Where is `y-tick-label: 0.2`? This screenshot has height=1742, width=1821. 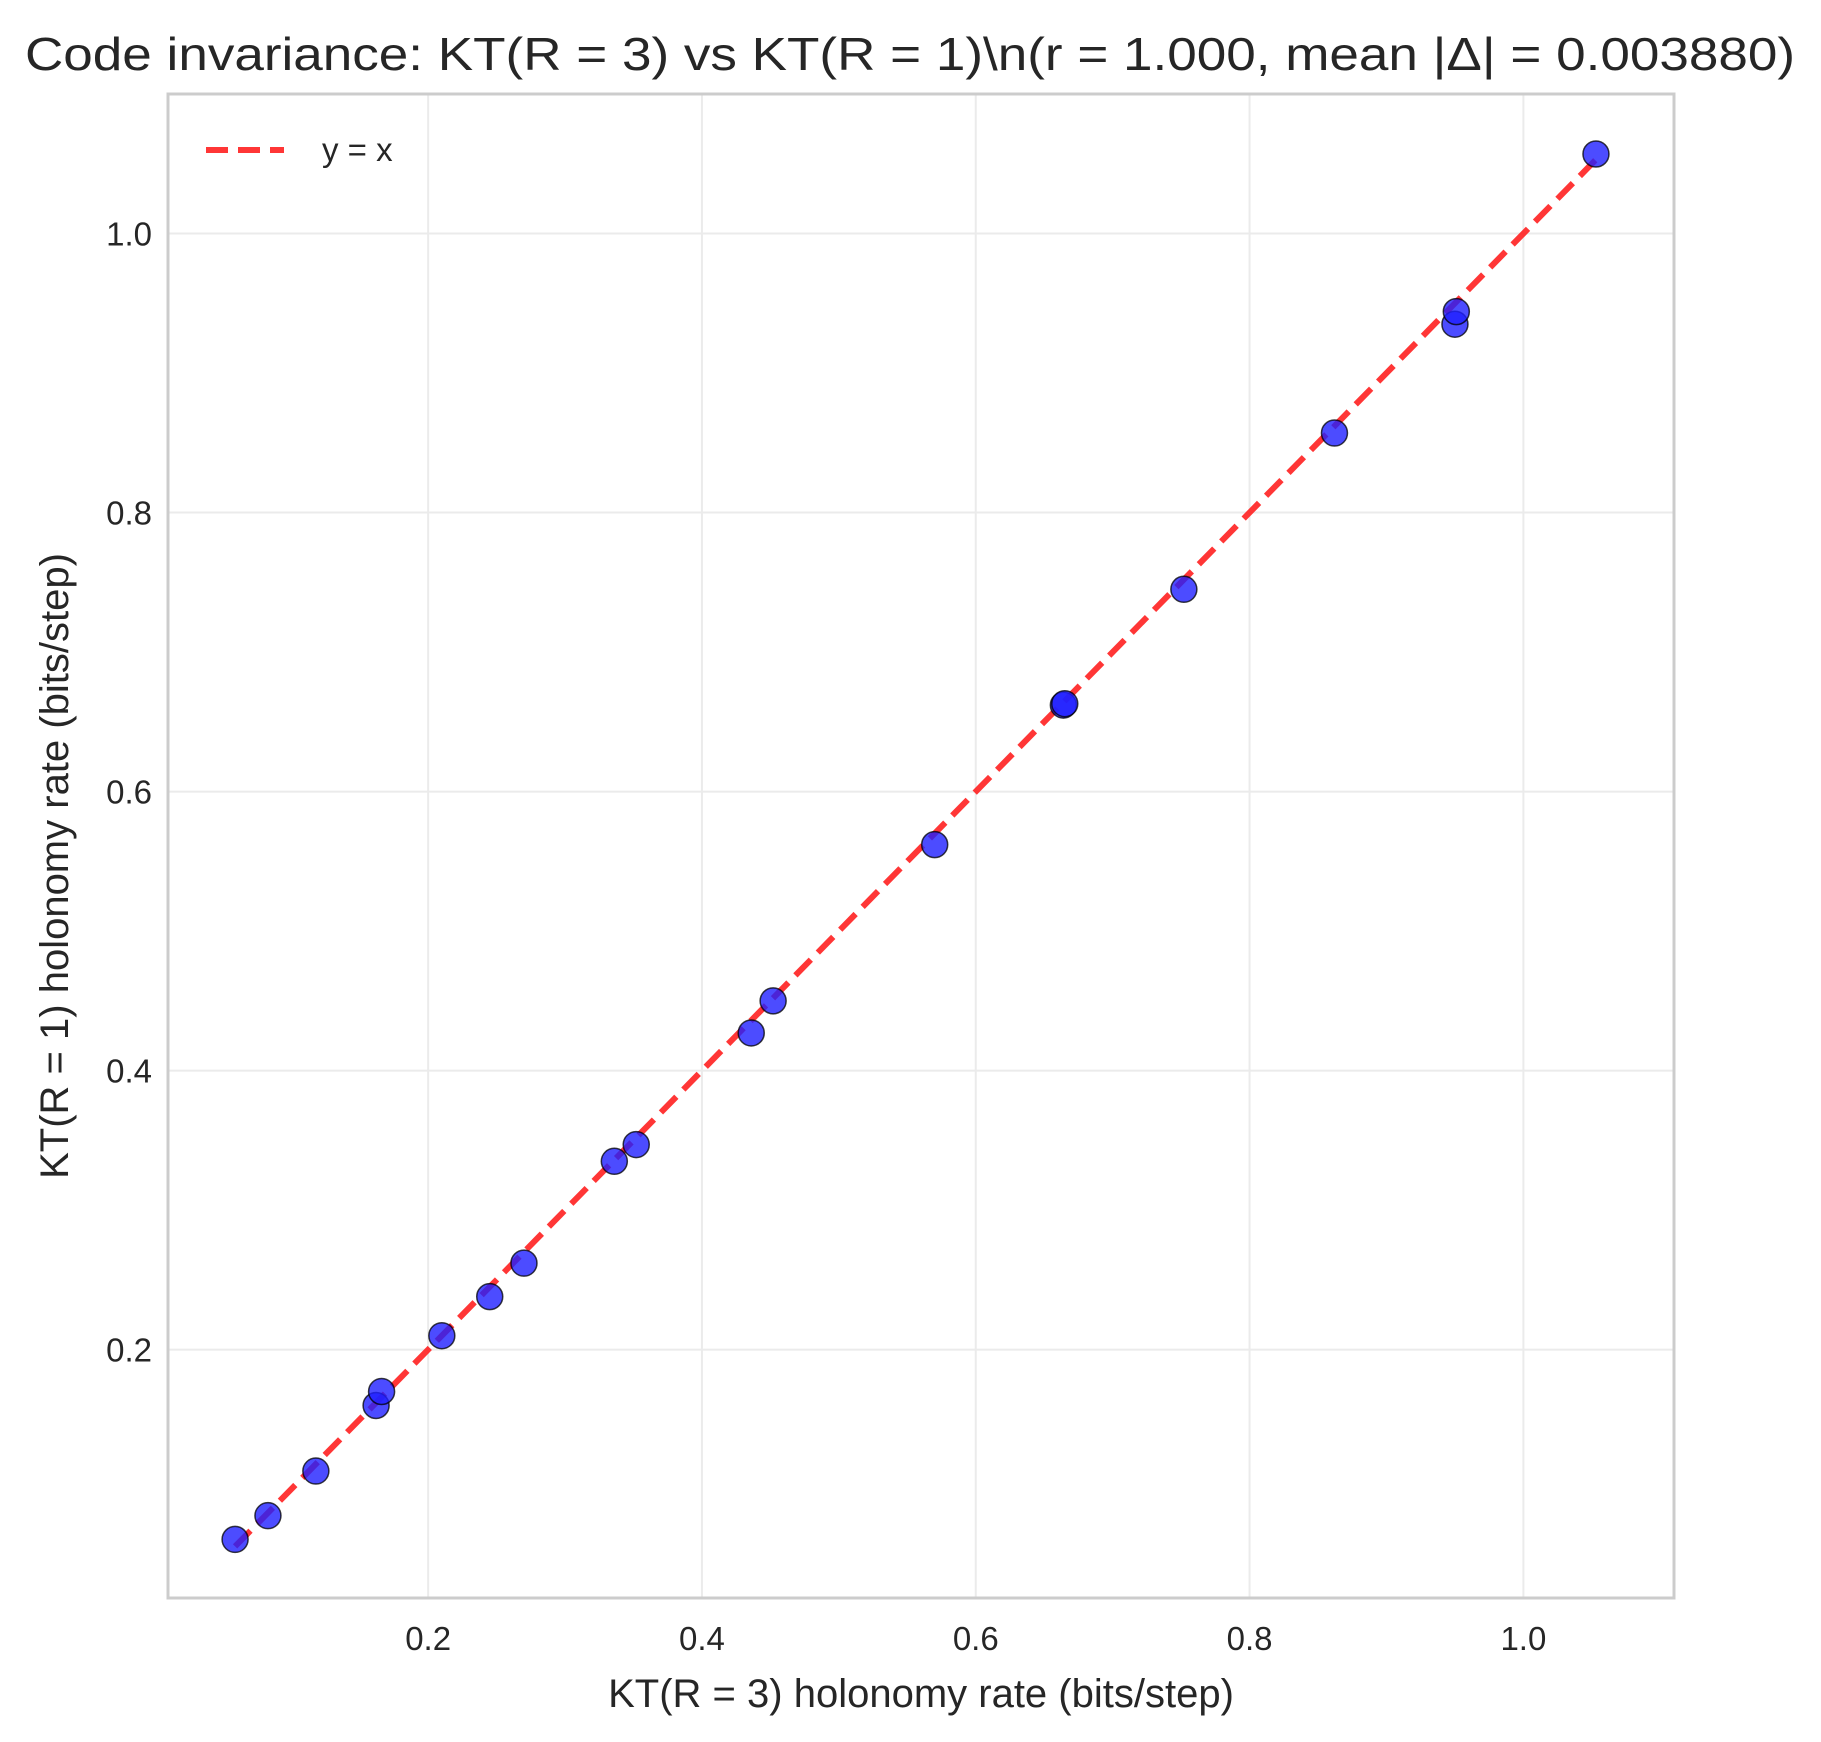 y-tick-label: 0.2 is located at coordinates (129, 1350).